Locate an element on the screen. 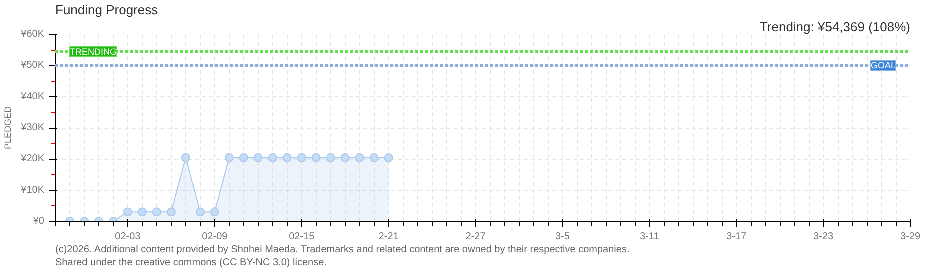 This screenshot has height=270, width=940. x-tick-label: 2-21 is located at coordinates (389, 237).